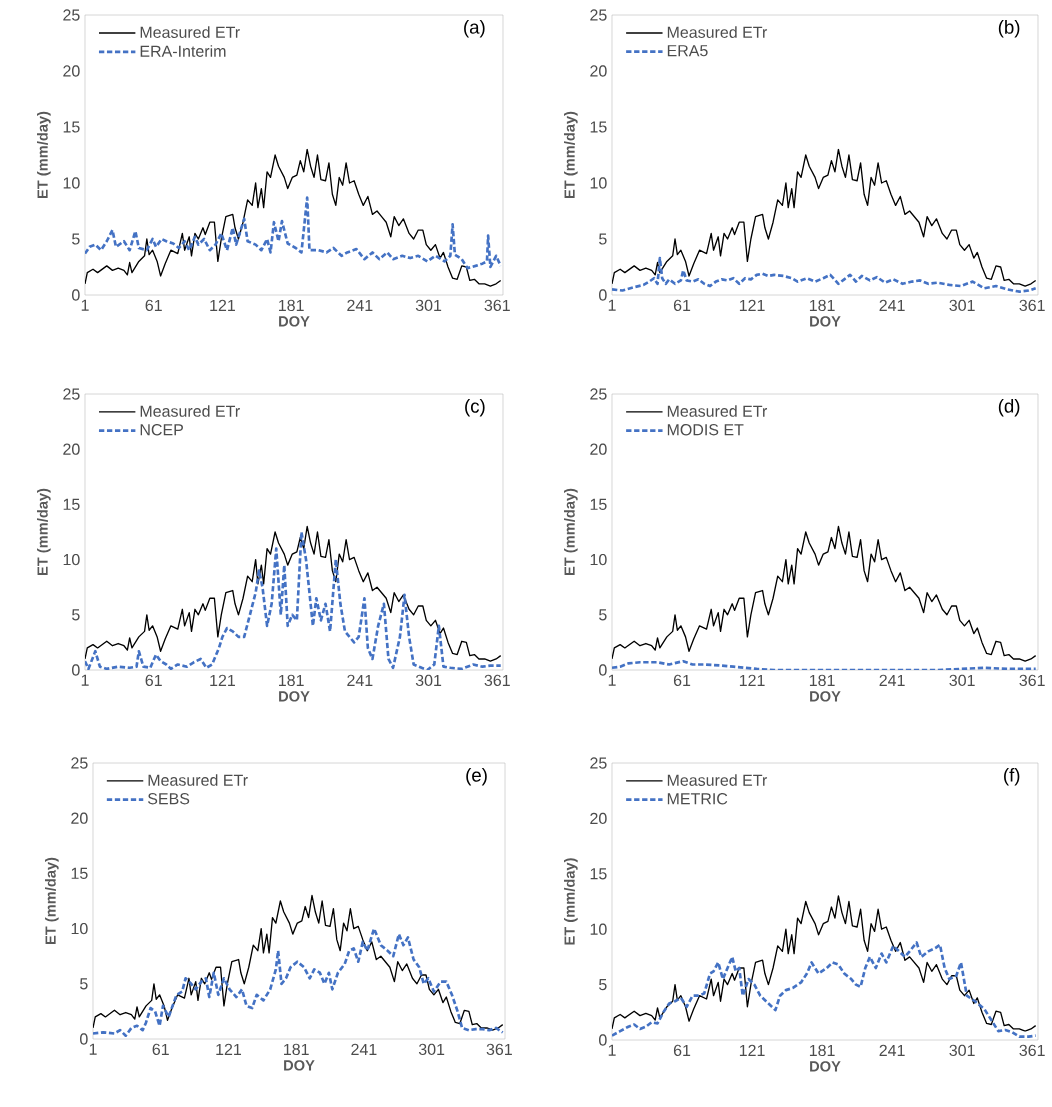 The width and height of the screenshot is (1052, 1107). What do you see at coordinates (168, 799) in the screenshot?
I see `legend-label: SEBS` at bounding box center [168, 799].